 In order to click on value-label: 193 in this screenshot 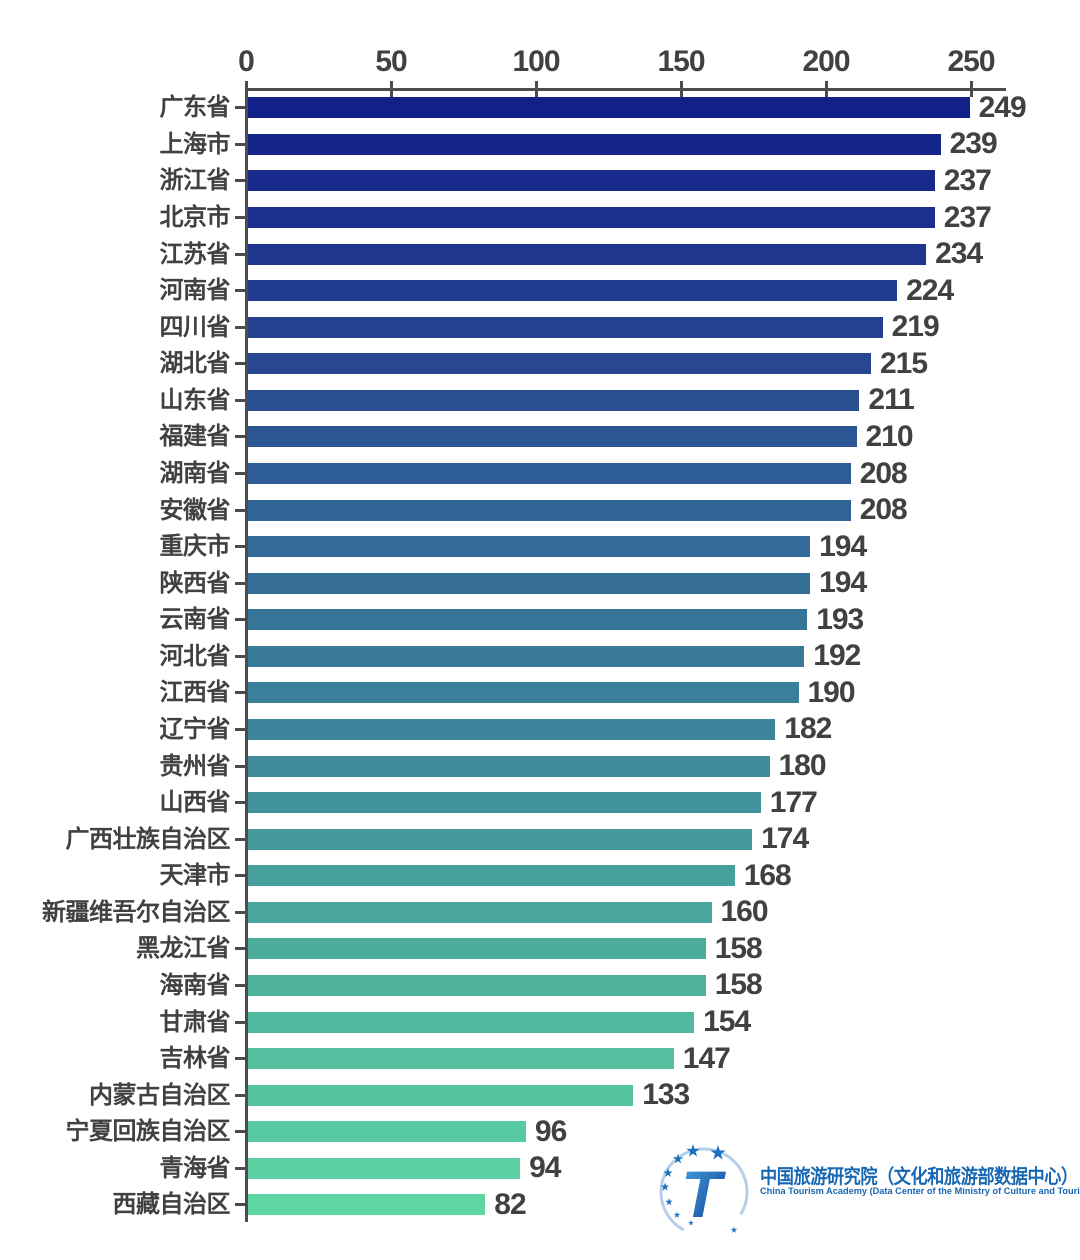, I will do `click(840, 619)`.